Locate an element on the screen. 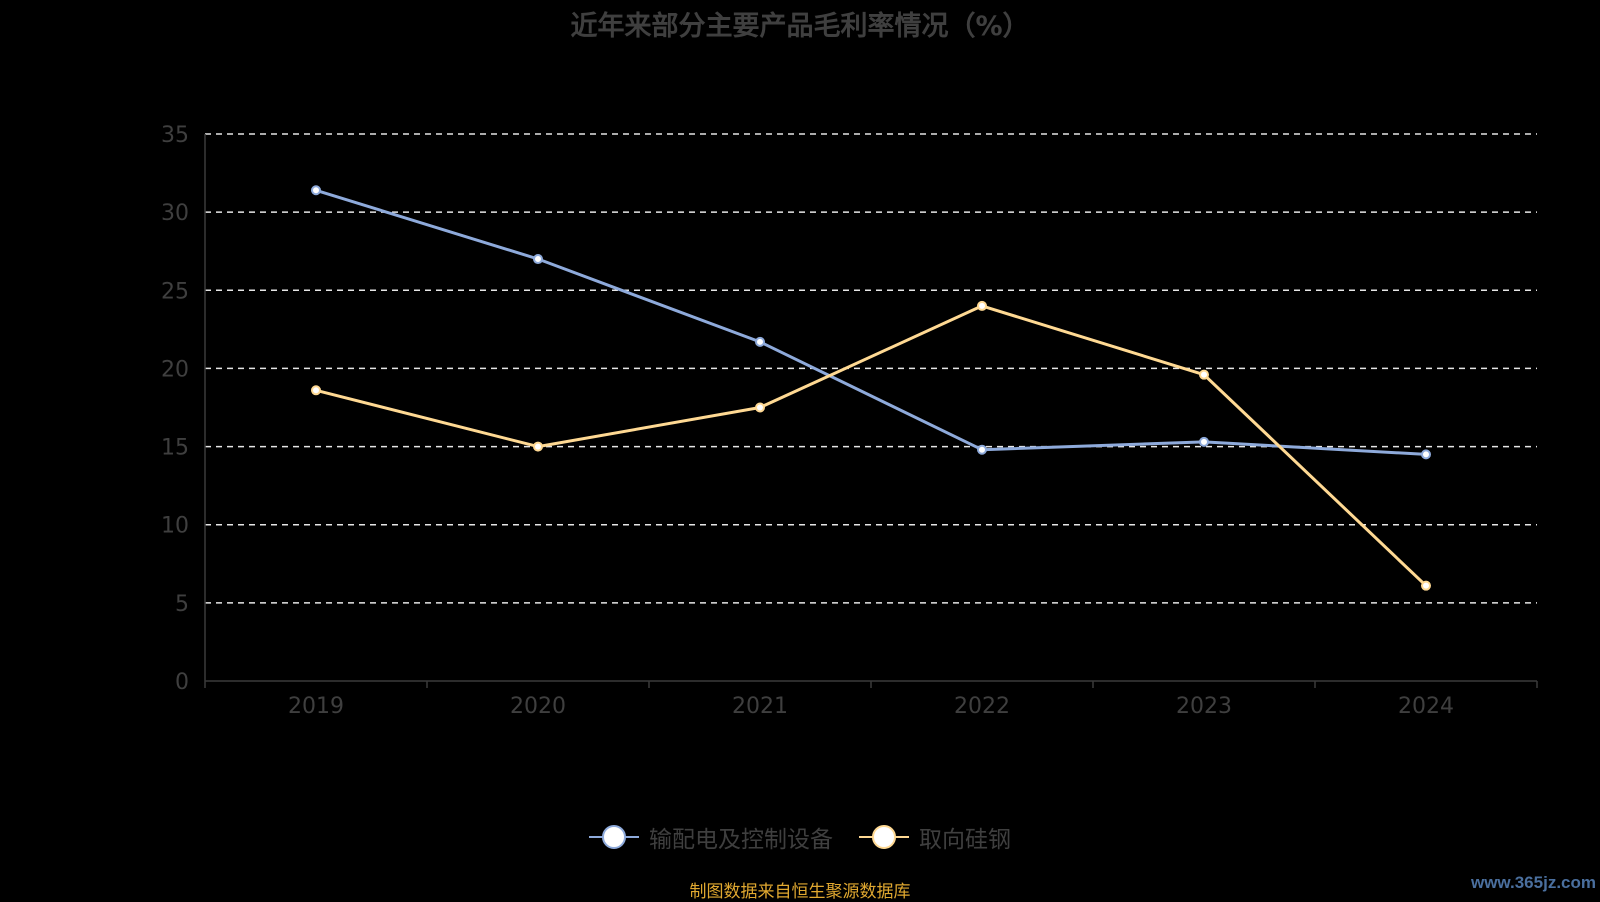  watermark: www.365jz.com is located at coordinates (1533, 882).